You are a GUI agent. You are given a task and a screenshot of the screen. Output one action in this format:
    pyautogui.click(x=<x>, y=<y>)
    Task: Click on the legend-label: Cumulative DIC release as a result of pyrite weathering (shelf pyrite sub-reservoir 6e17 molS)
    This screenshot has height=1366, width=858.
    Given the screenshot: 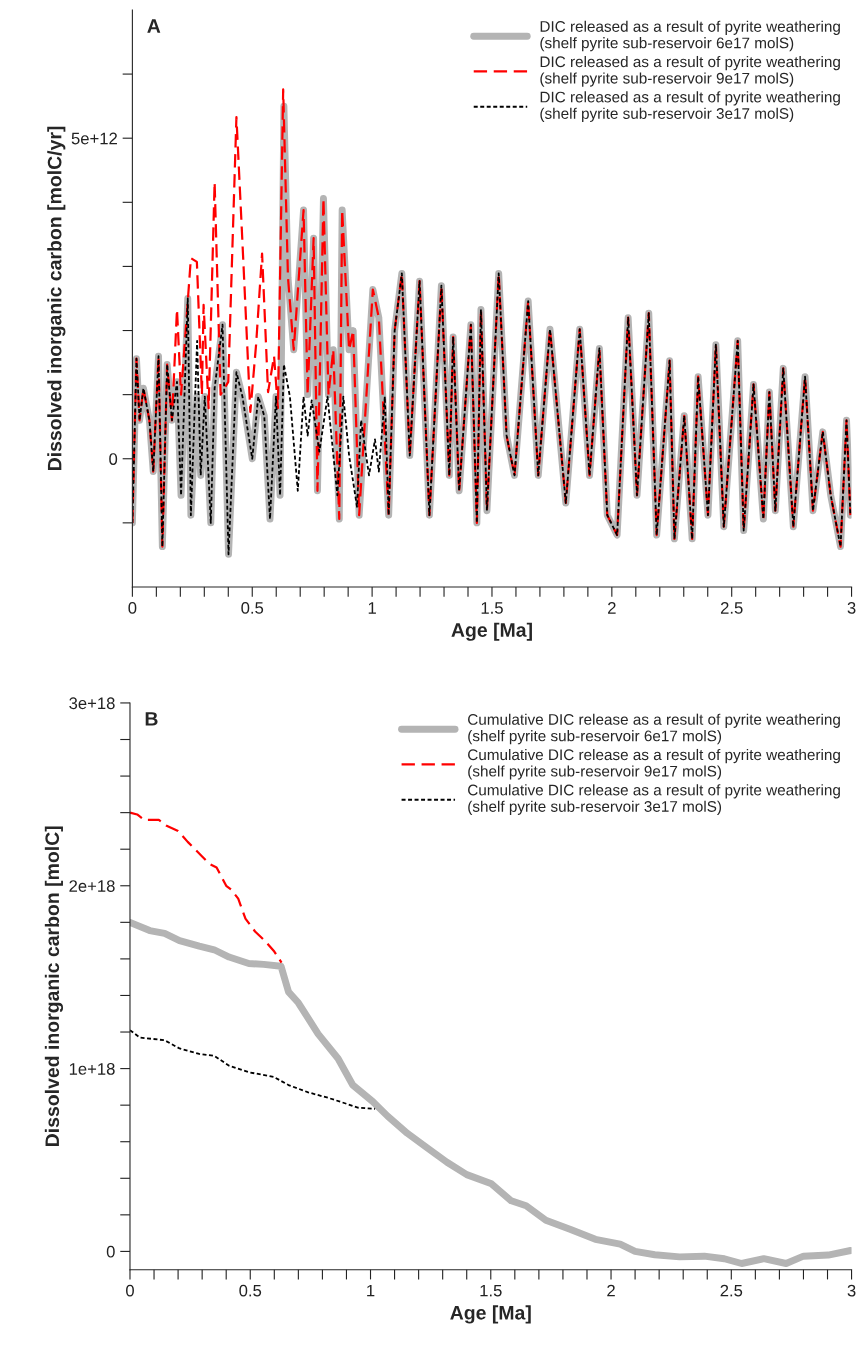 What is the action you would take?
    pyautogui.click(x=654, y=729)
    